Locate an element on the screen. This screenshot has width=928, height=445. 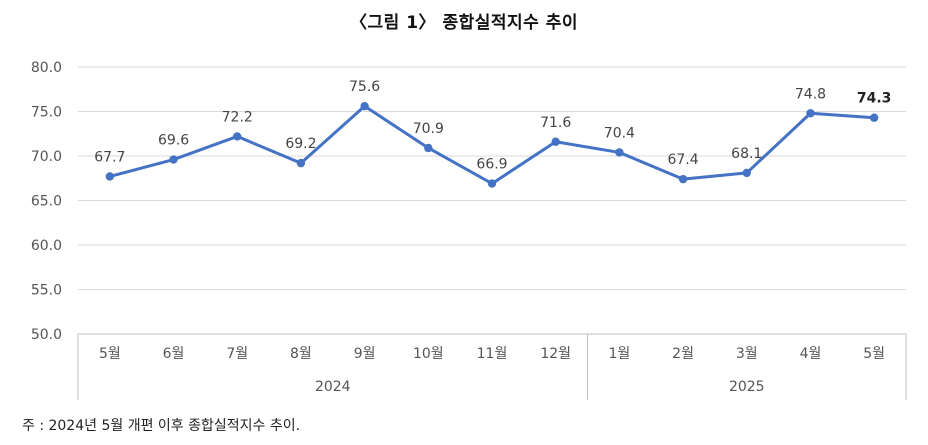
data-label: 67.7 is located at coordinates (109, 157).